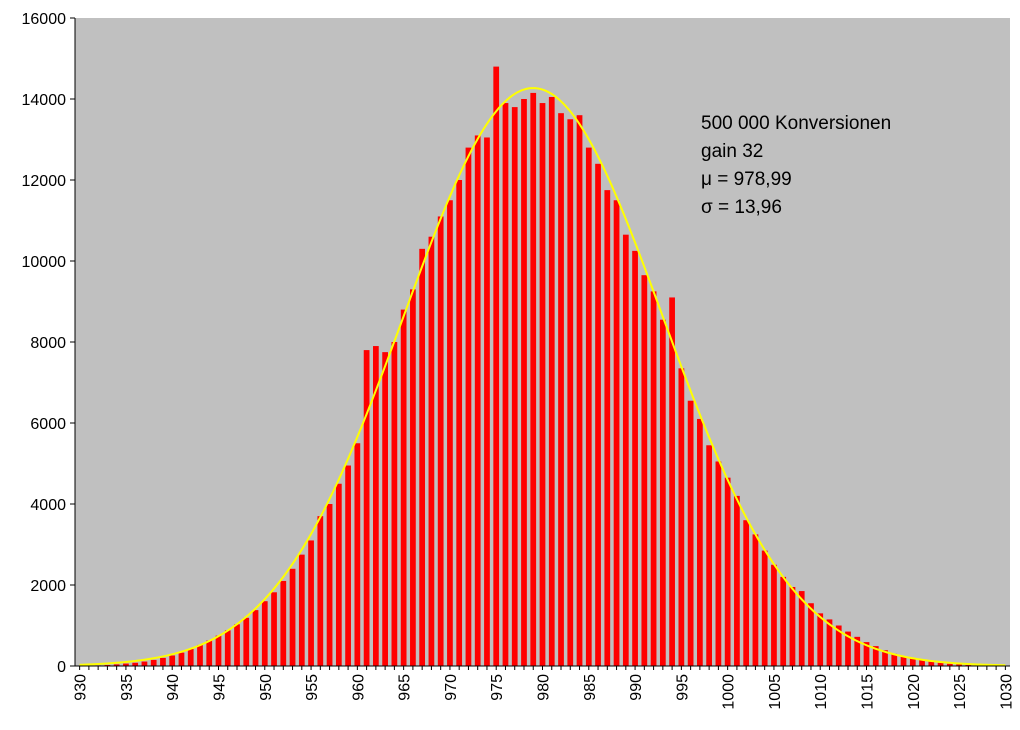 Image resolution: width=1020 pixels, height=730 pixels. What do you see at coordinates (451, 687) in the screenshot?
I see `x-tick-label: 970` at bounding box center [451, 687].